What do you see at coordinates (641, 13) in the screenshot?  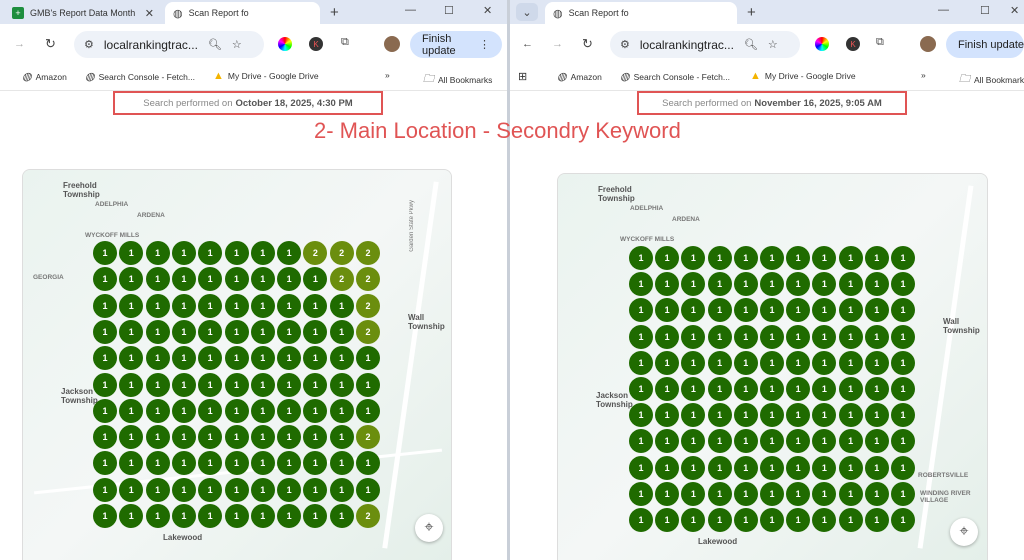 I see `tab-scan-report: ◍ Scan Report fo` at bounding box center [641, 13].